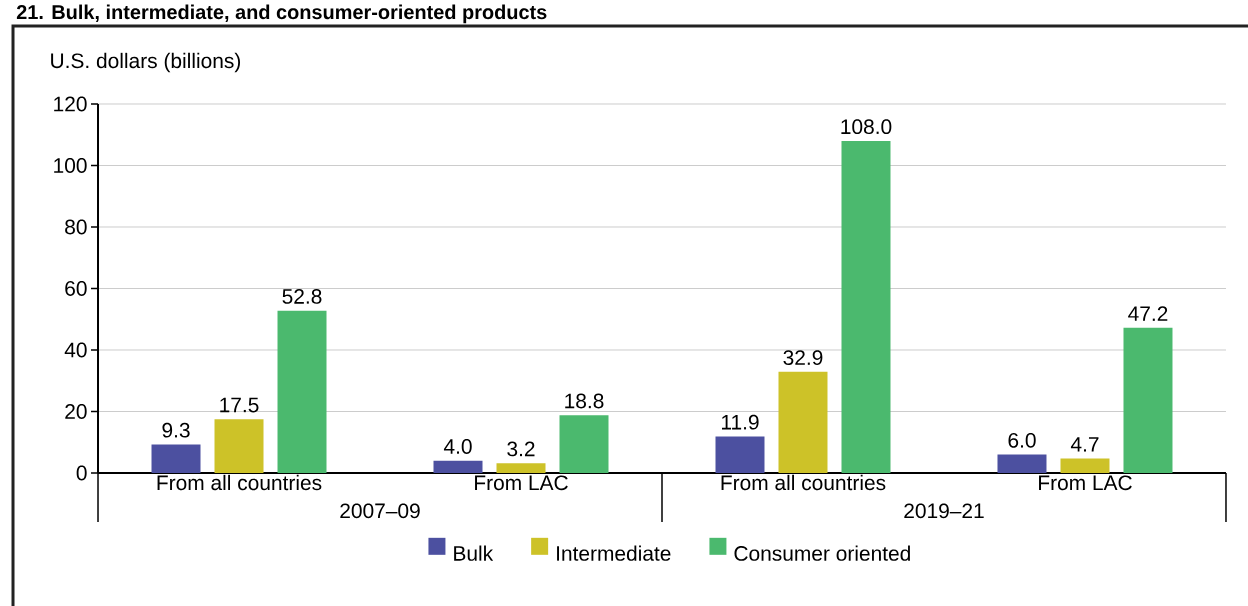 Image resolution: width=1248 pixels, height=606 pixels. I want to click on data-label: 9.3, so click(176, 430).